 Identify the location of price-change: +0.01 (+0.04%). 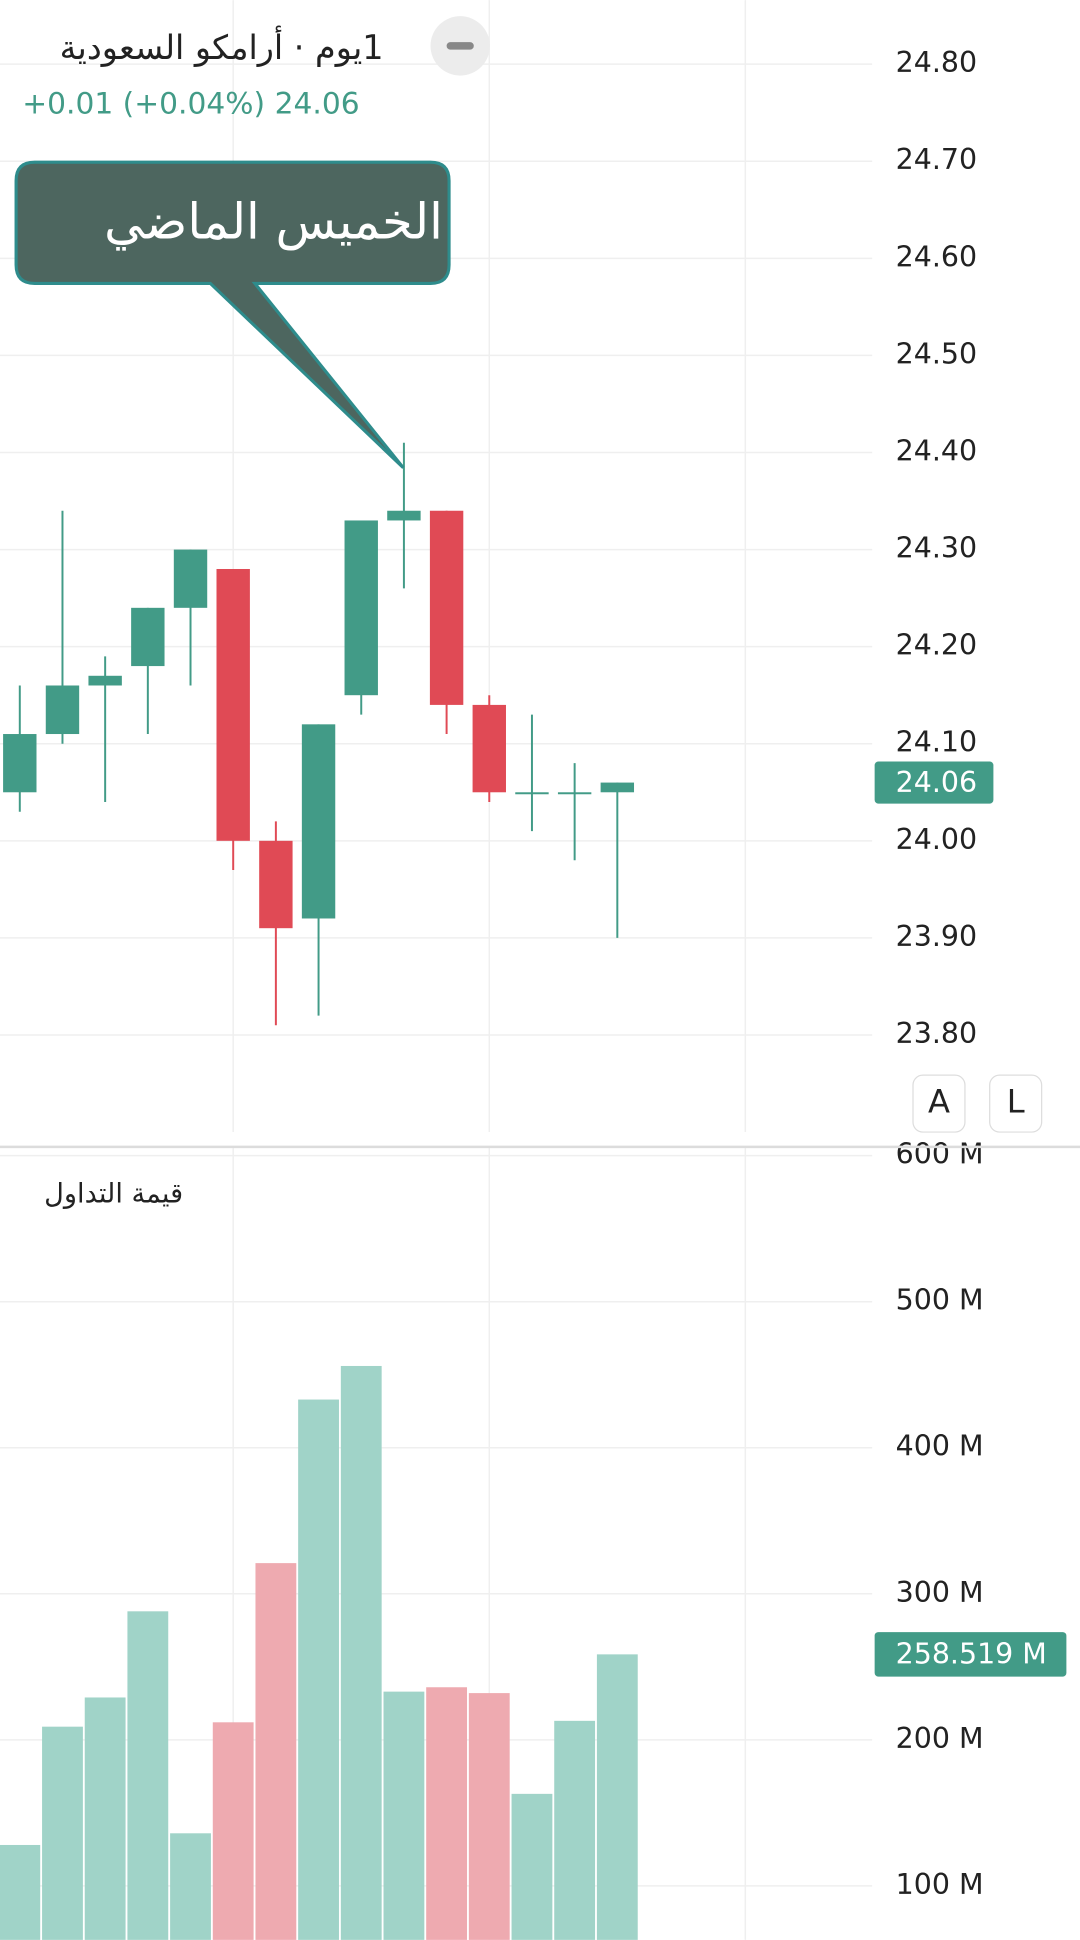
(143, 104).